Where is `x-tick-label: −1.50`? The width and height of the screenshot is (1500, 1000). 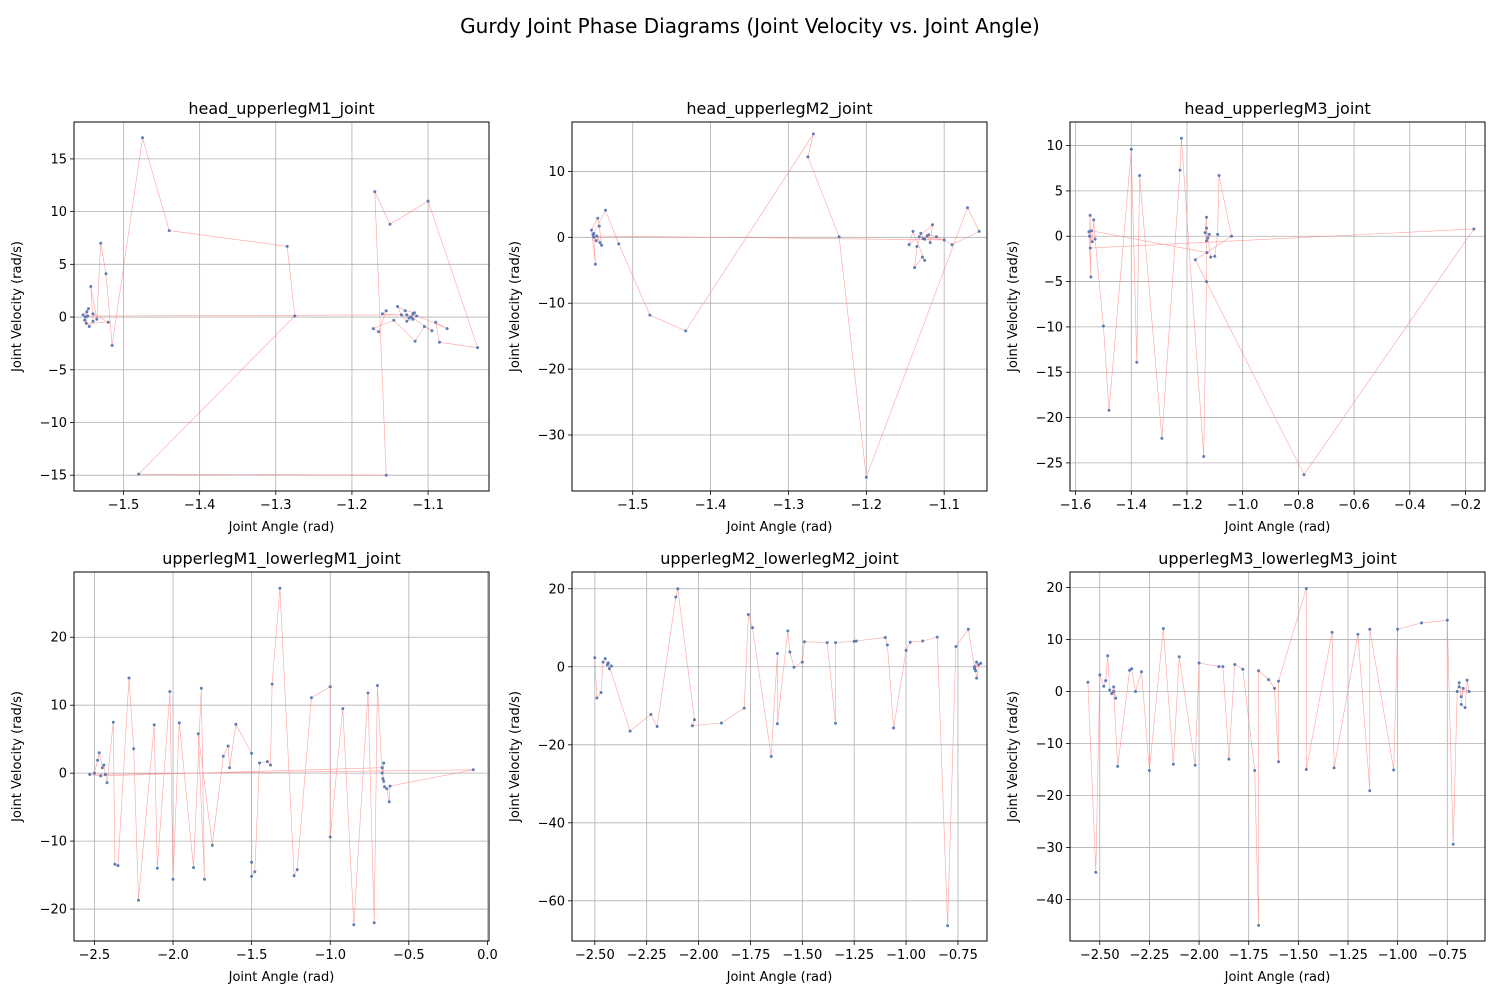 x-tick-label: −1.50 is located at coordinates (802, 955).